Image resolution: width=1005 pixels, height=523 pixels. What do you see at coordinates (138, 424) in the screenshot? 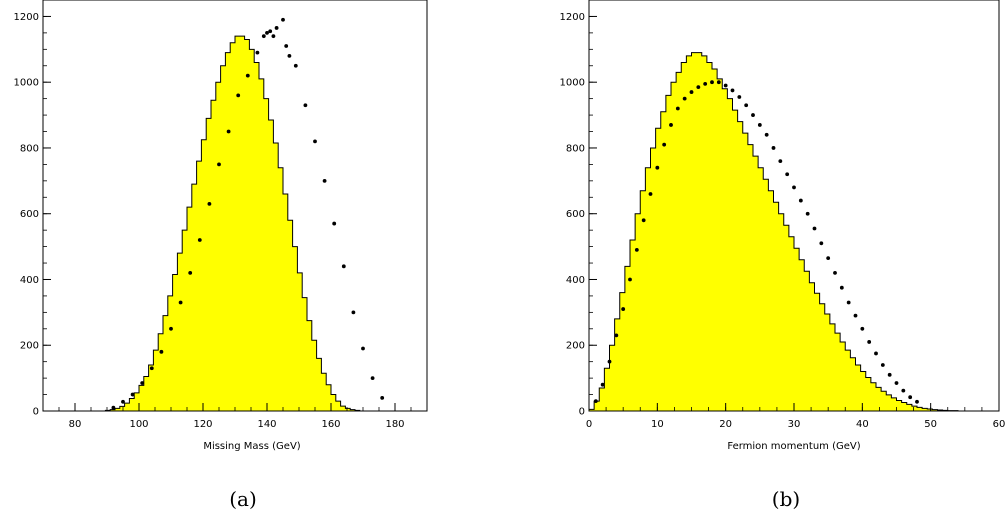
I see `x-tick-label: 100` at bounding box center [138, 424].